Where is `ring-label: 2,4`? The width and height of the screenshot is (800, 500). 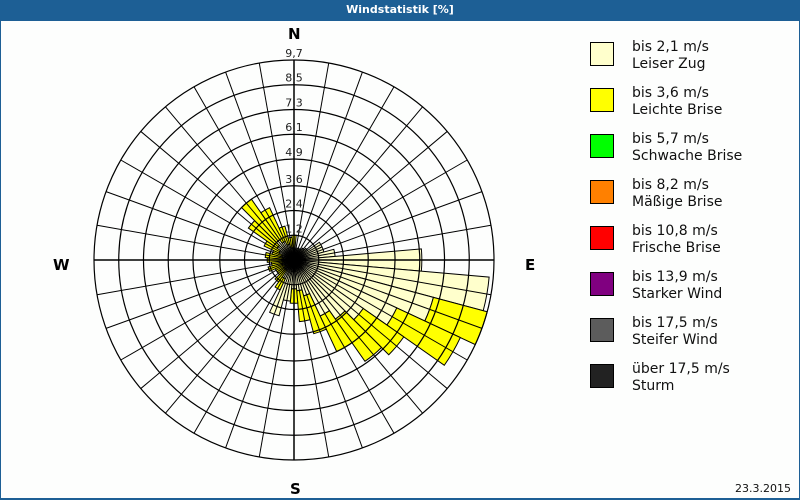
ring-label: 2,4 is located at coordinates (294, 204).